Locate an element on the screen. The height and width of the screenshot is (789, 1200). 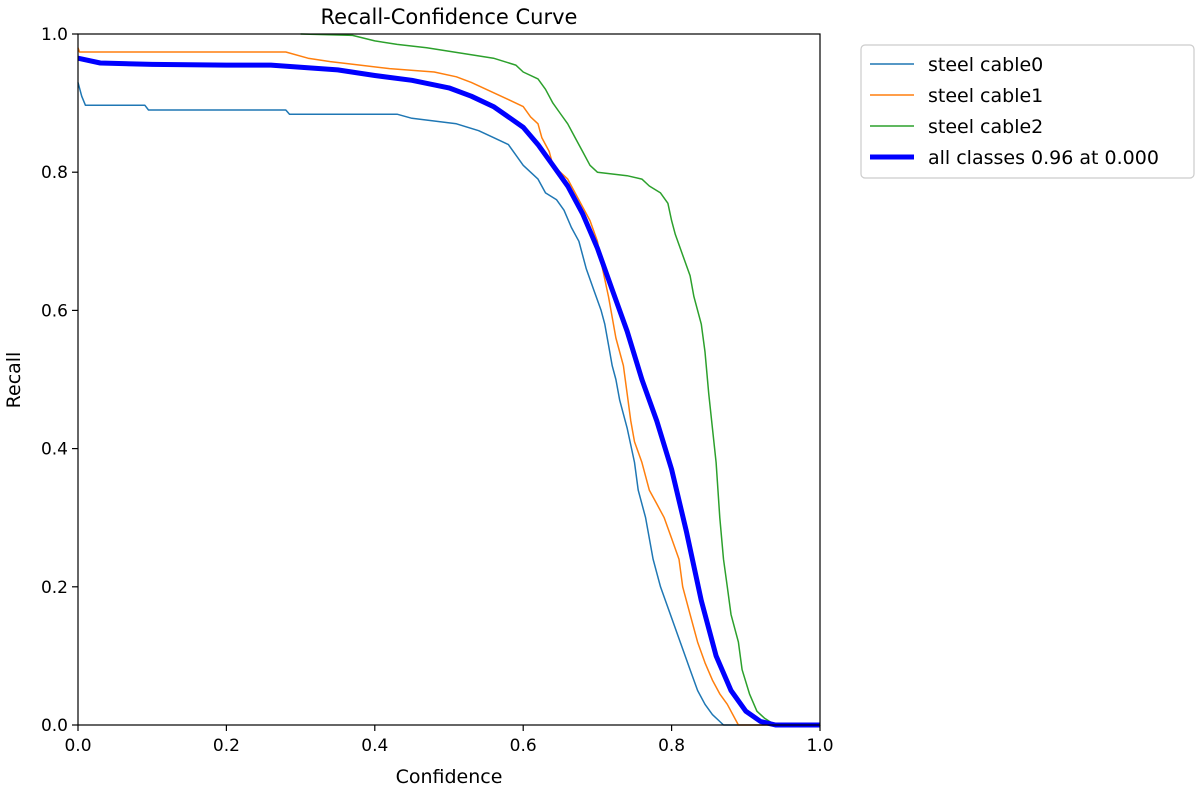
x-axis: 0.0 0.2 0.4 0.6 0.8 1.0 is located at coordinates (449, 740).